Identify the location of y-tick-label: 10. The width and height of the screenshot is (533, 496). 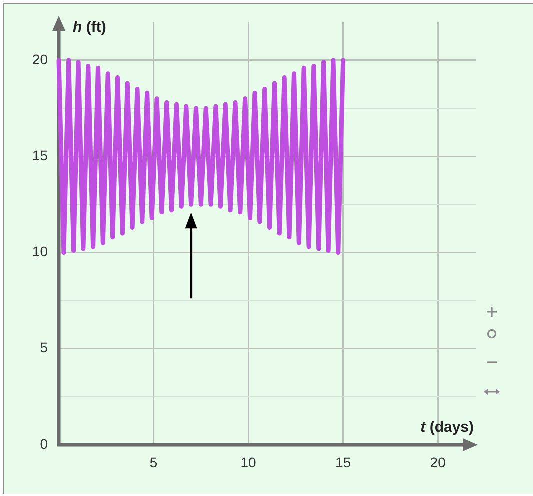
(40, 252).